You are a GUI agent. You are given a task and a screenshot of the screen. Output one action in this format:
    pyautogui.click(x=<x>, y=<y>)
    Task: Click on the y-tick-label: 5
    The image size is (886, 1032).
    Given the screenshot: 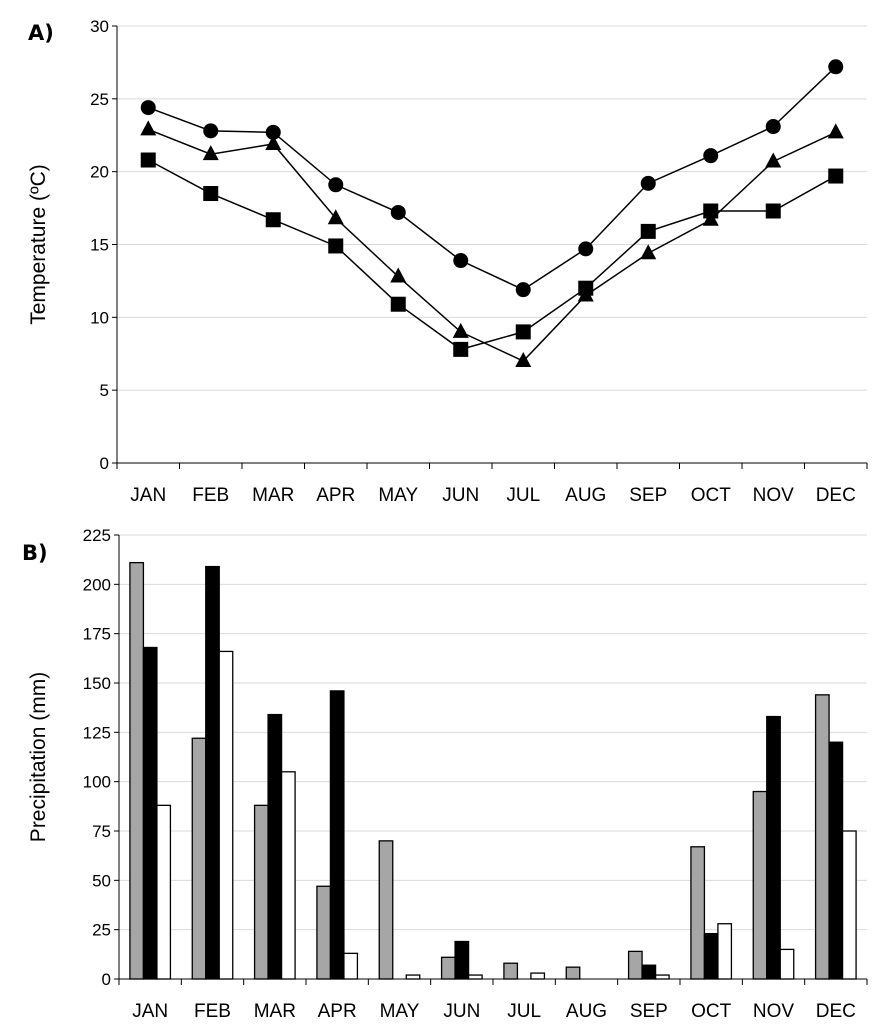 What is the action you would take?
    pyautogui.click(x=104, y=390)
    